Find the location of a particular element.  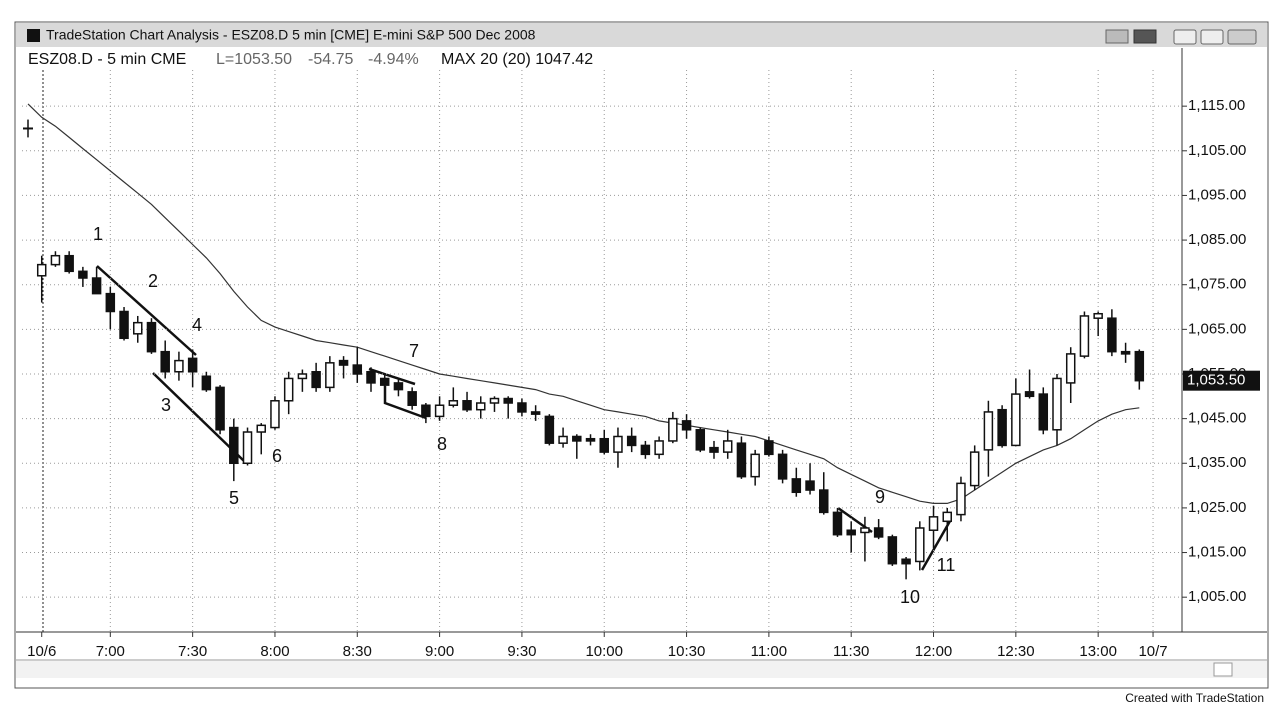

stat-last: L=1053.50 is located at coordinates (254, 59).